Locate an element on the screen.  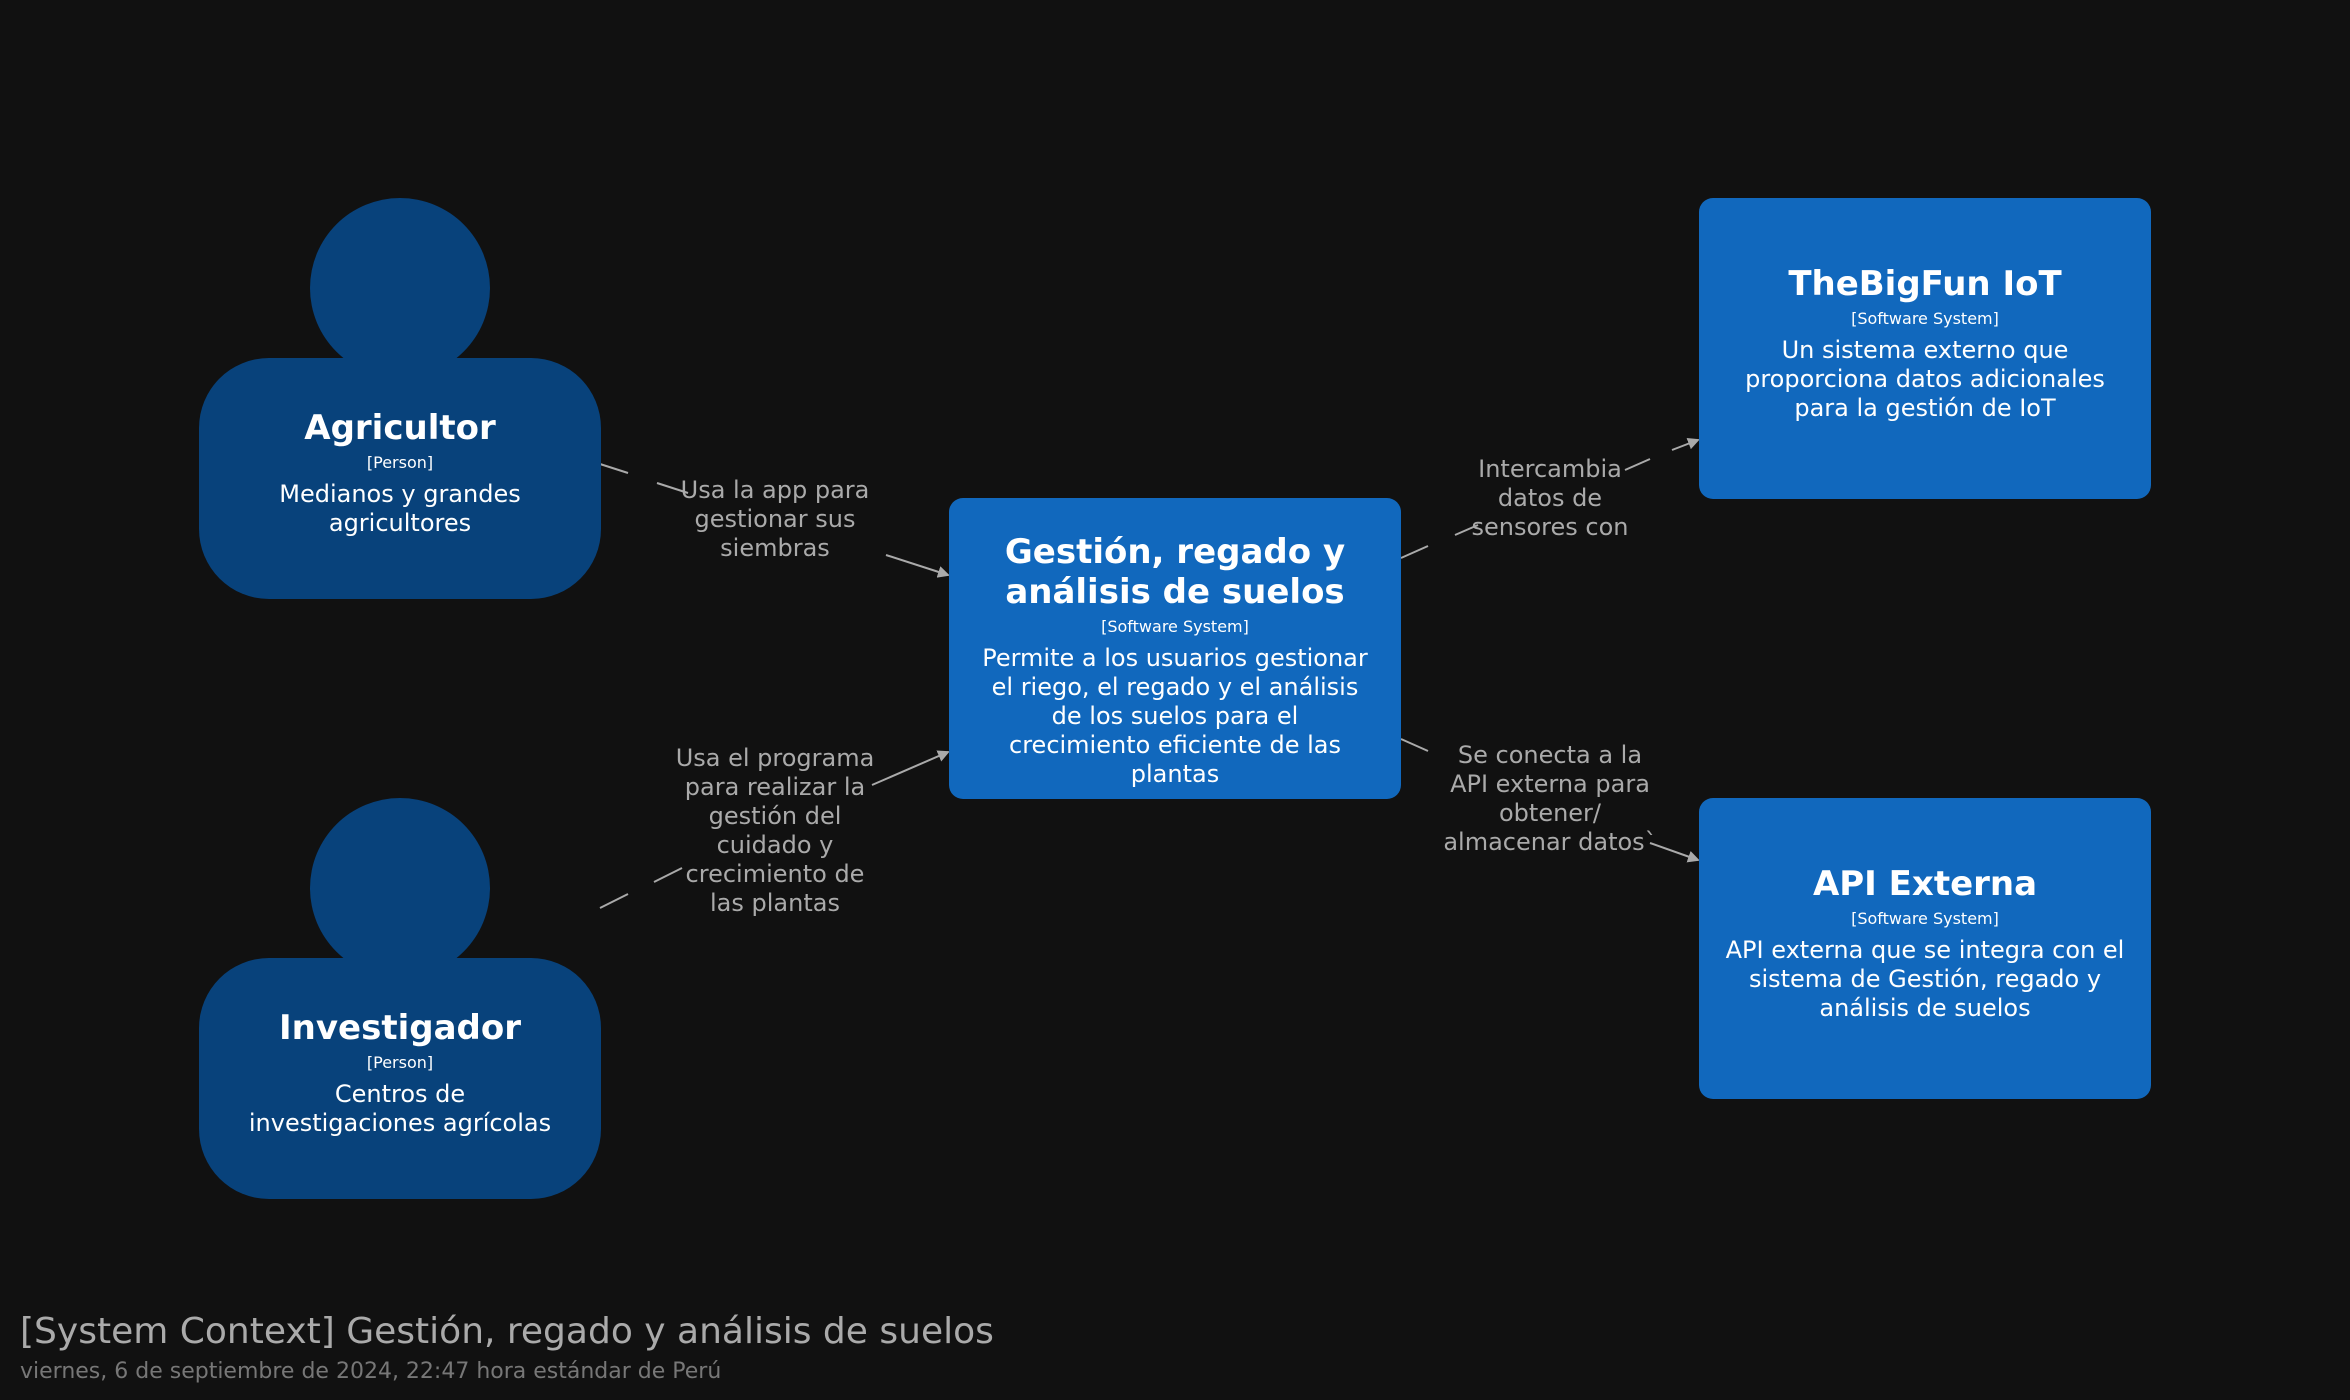
iot-system-name: TheBigFun IoT is located at coordinates (1925, 284).